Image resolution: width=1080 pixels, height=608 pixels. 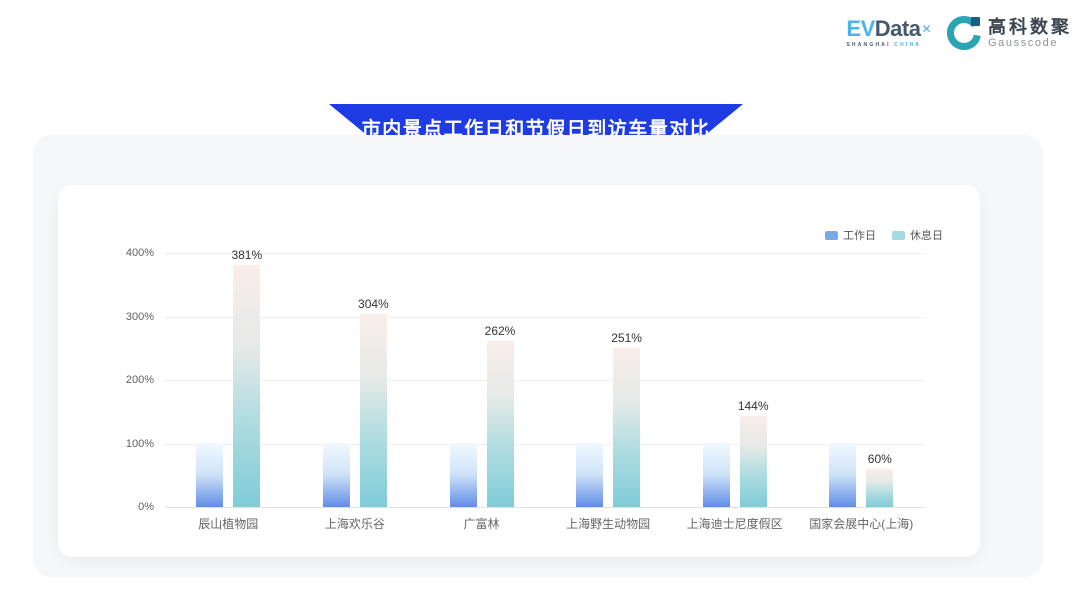 What do you see at coordinates (964, 33) in the screenshot?
I see `gausscode-g-icon` at bounding box center [964, 33].